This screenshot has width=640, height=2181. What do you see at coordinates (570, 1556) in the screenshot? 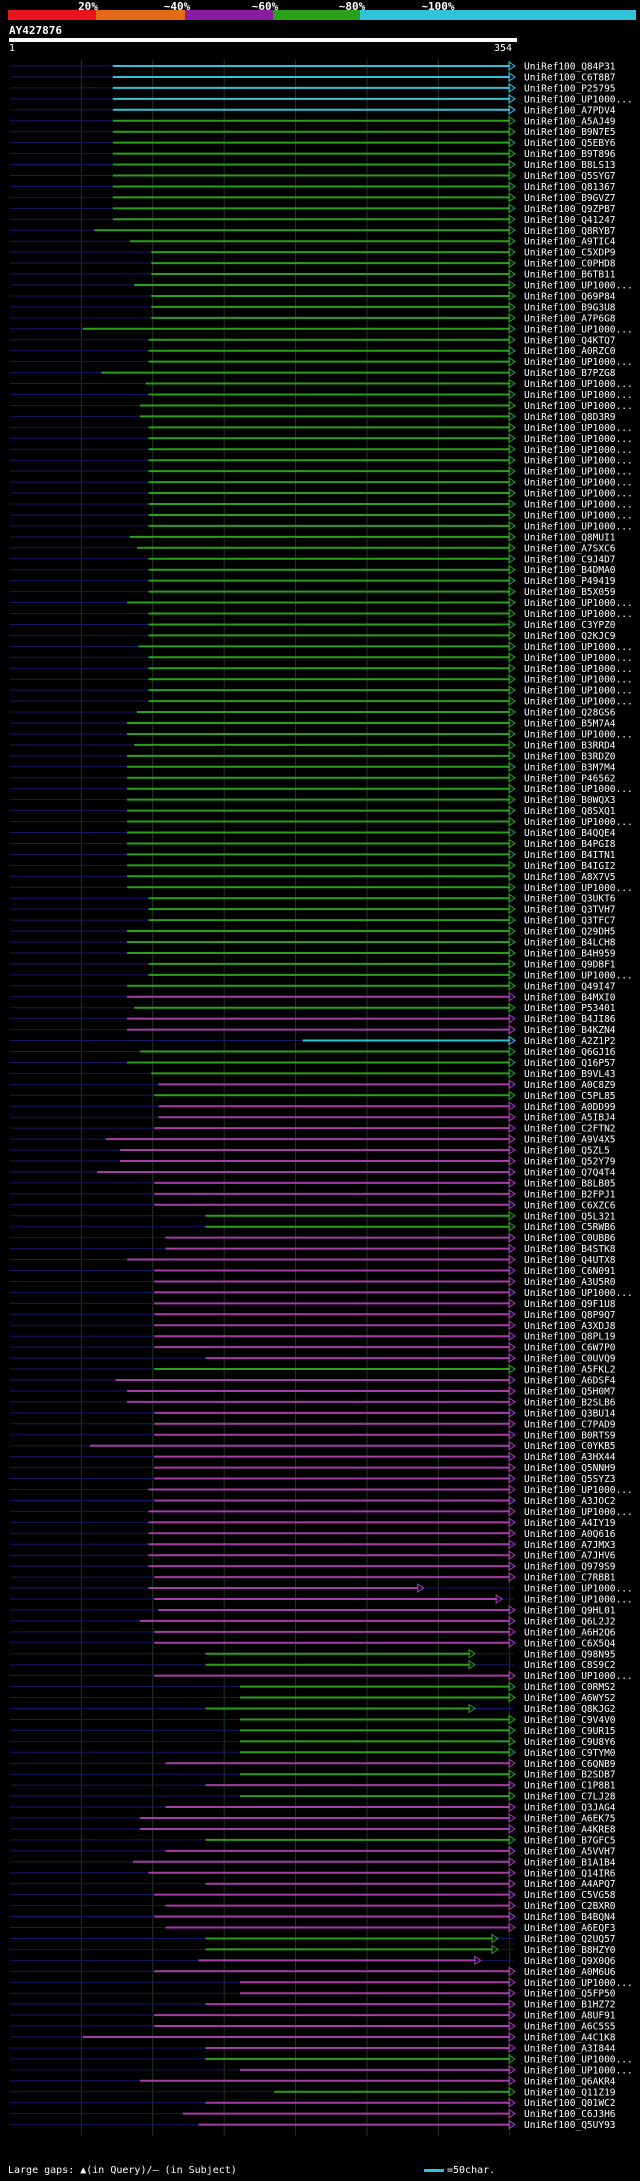
I see `hit-label: UniRef100_A7JHV6` at bounding box center [570, 1556].